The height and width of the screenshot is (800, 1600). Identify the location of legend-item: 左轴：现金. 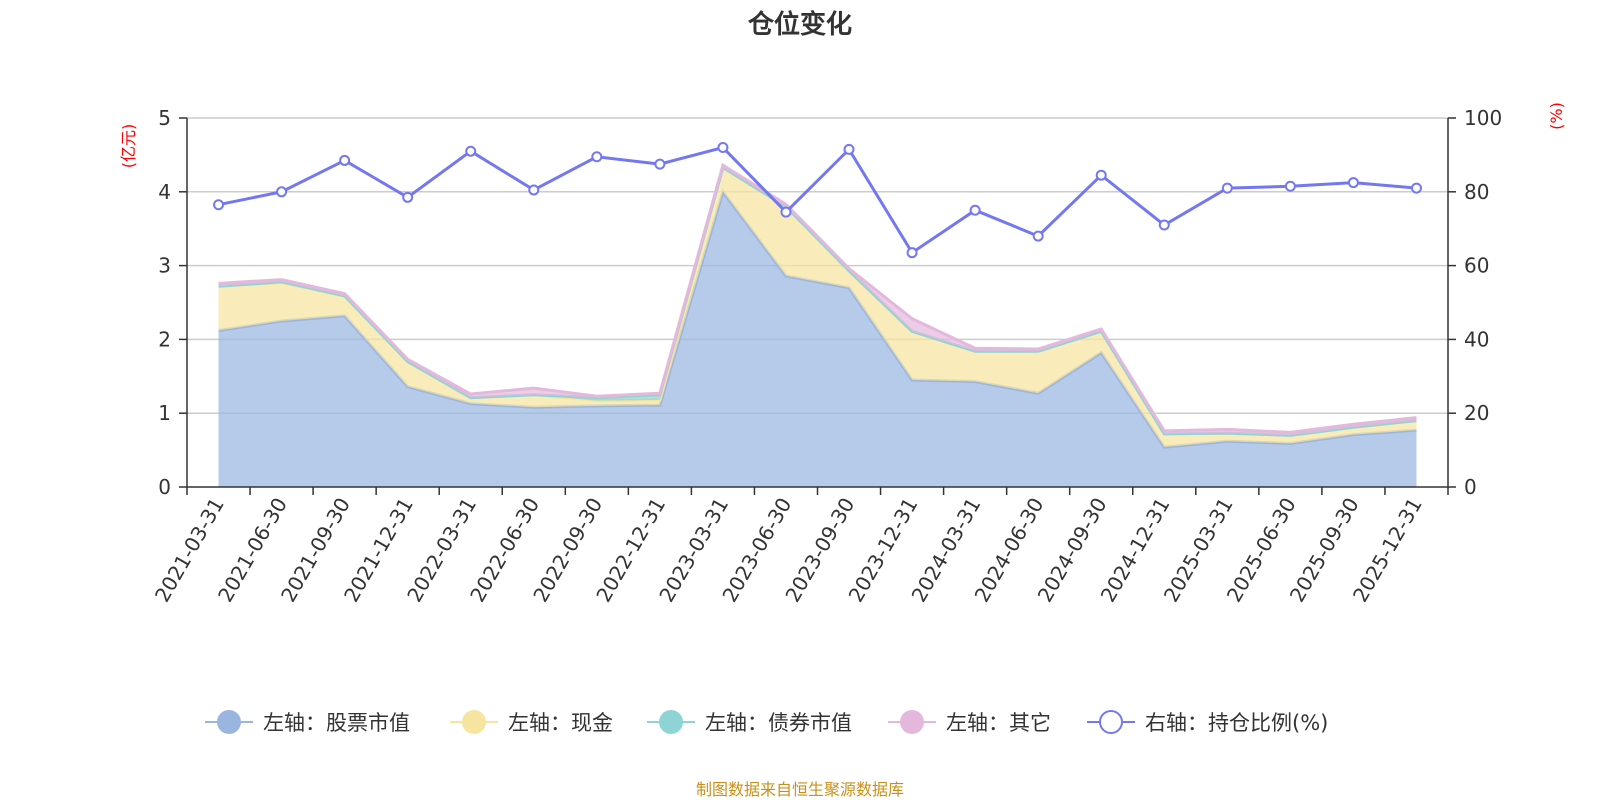
(531, 722).